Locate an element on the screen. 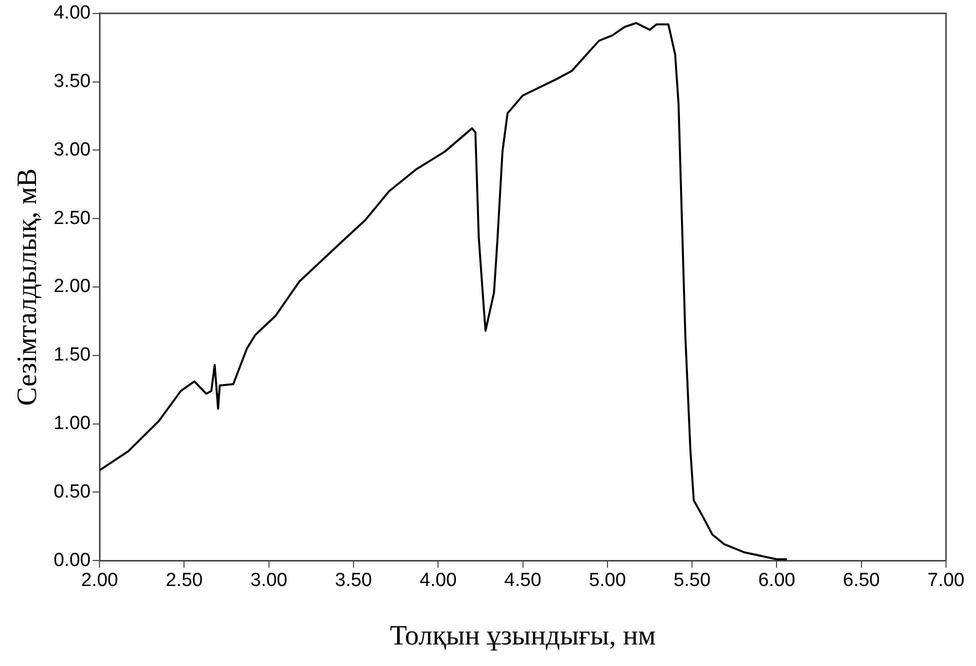 Image resolution: width=976 pixels, height=666 pixels. x-tick-label: 6.50 is located at coordinates (861, 581).